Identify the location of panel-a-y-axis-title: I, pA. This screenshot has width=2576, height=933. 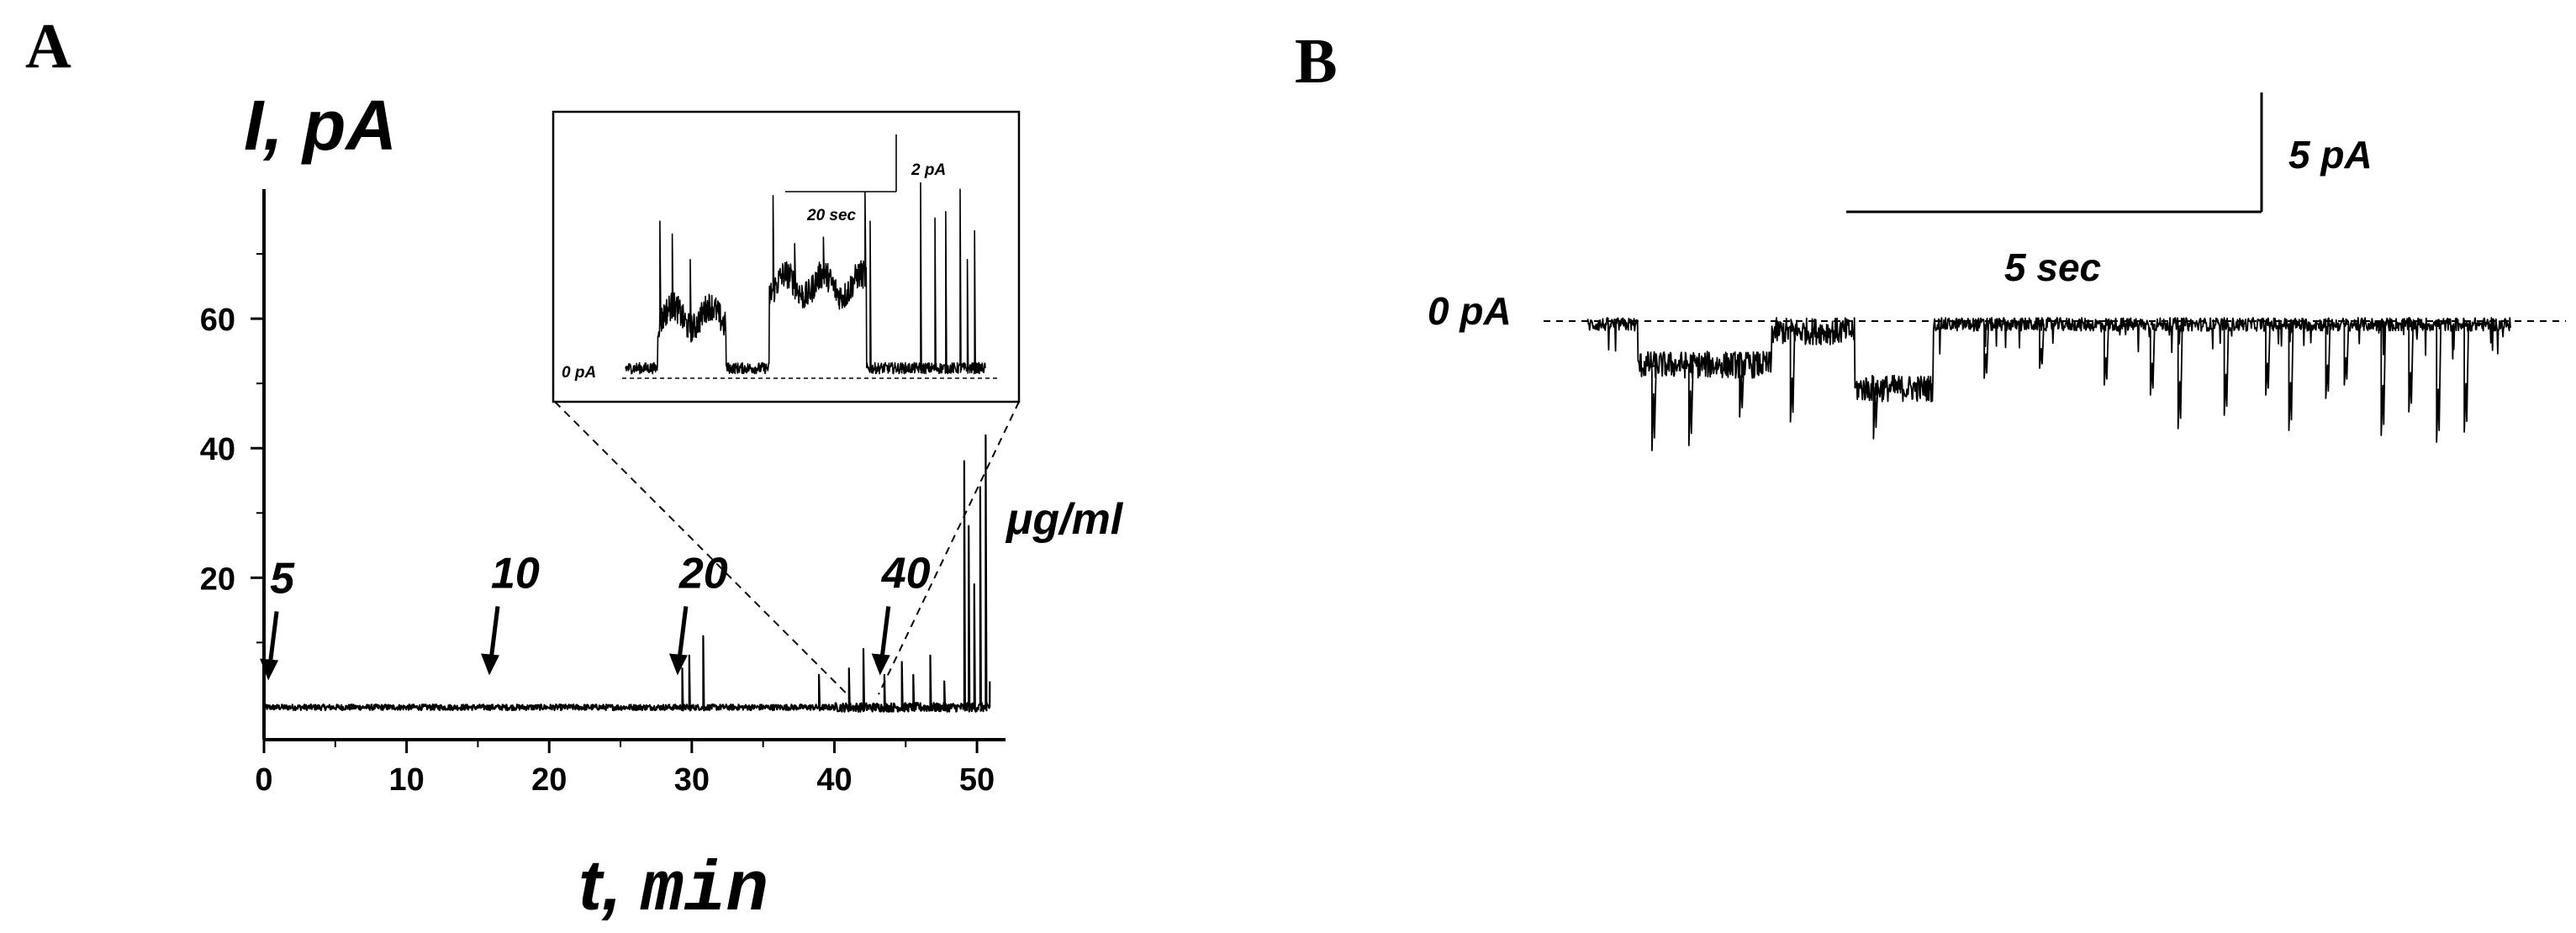
(320, 125).